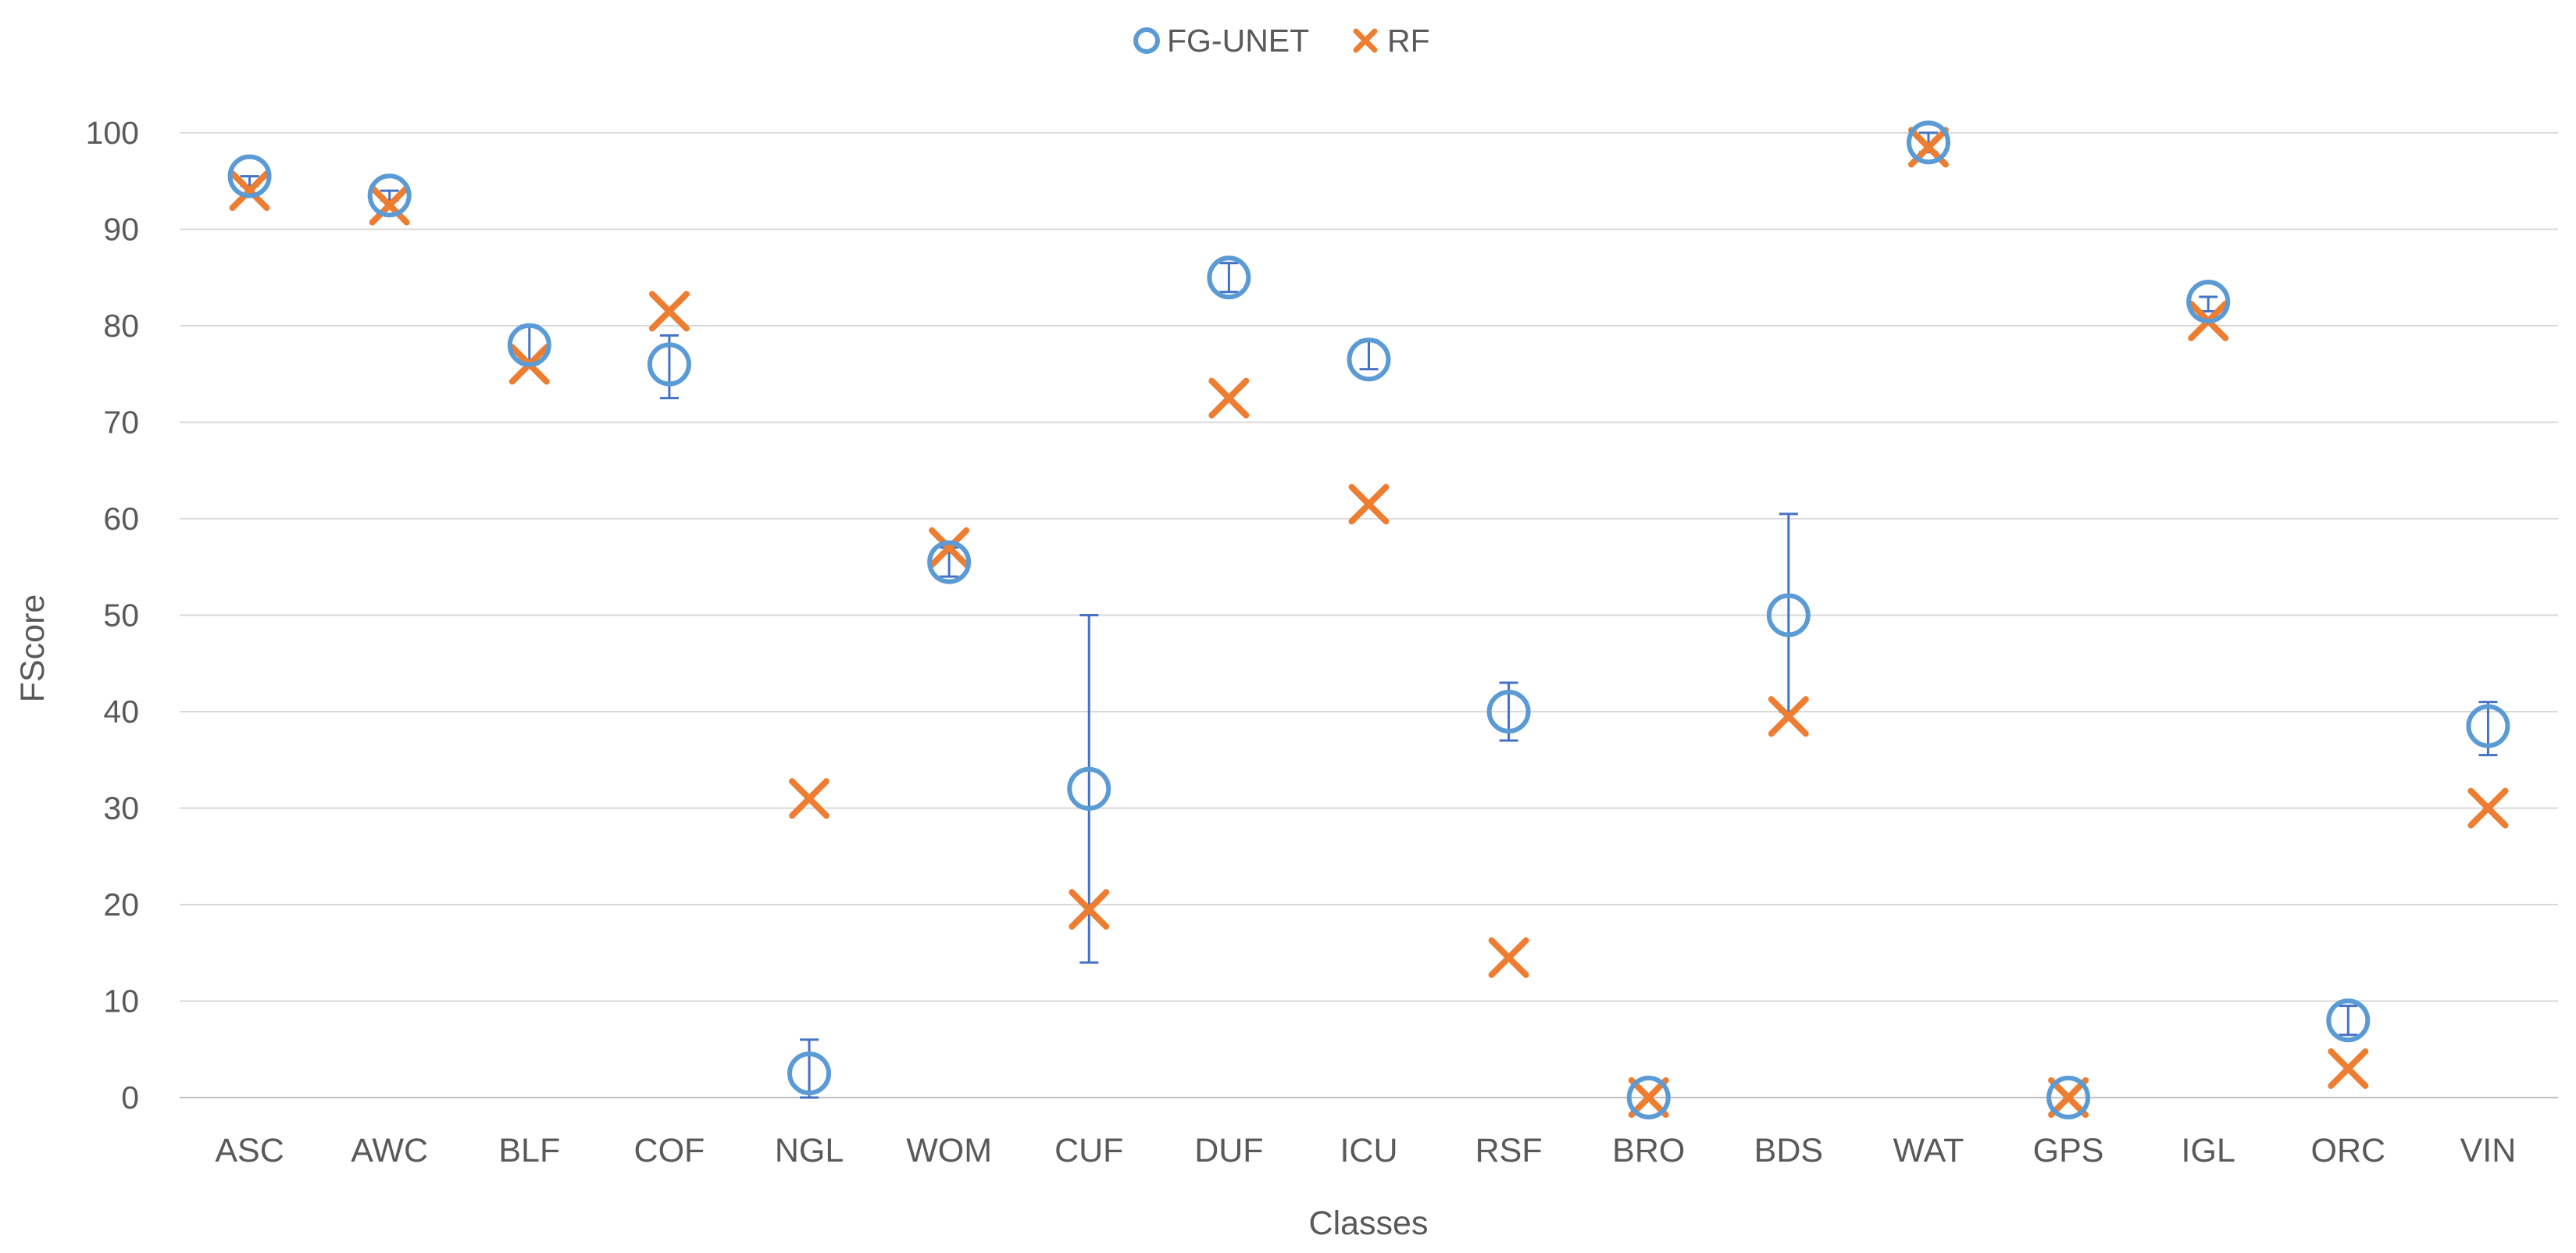  I want to click on rf-point-rsf, so click(1508, 957).